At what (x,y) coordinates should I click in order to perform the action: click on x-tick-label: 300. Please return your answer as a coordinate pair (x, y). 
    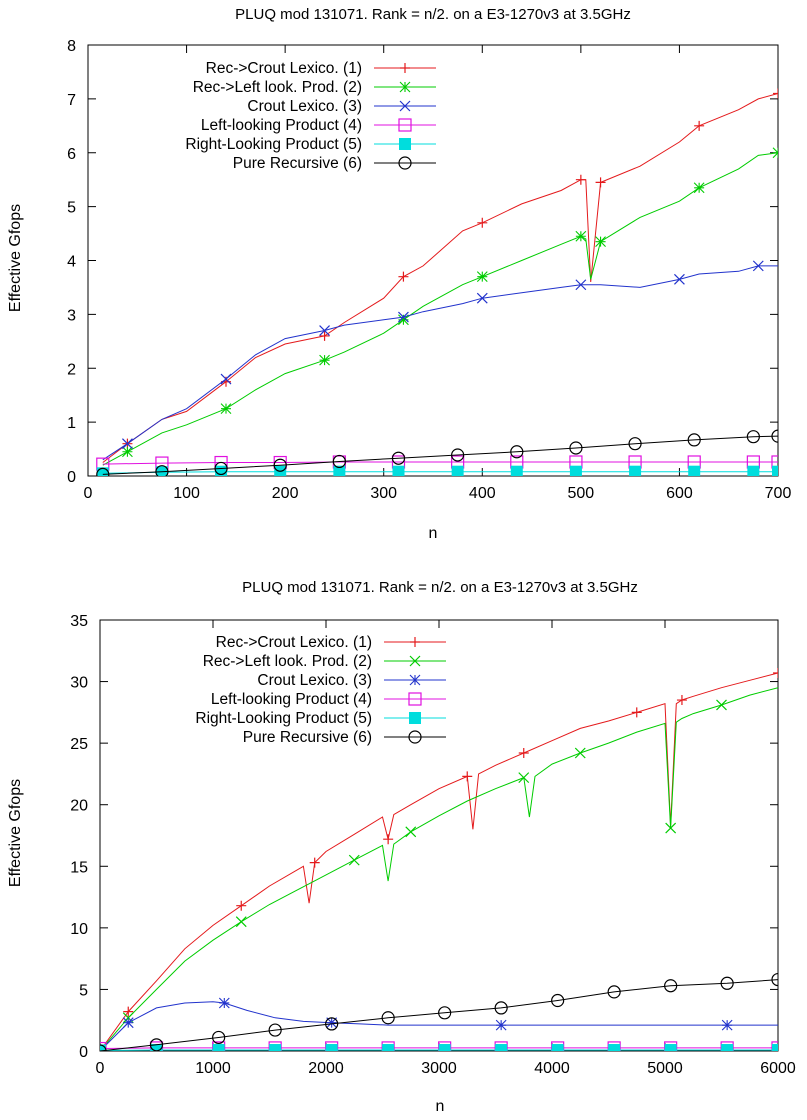
    Looking at the image, I should click on (383, 493).